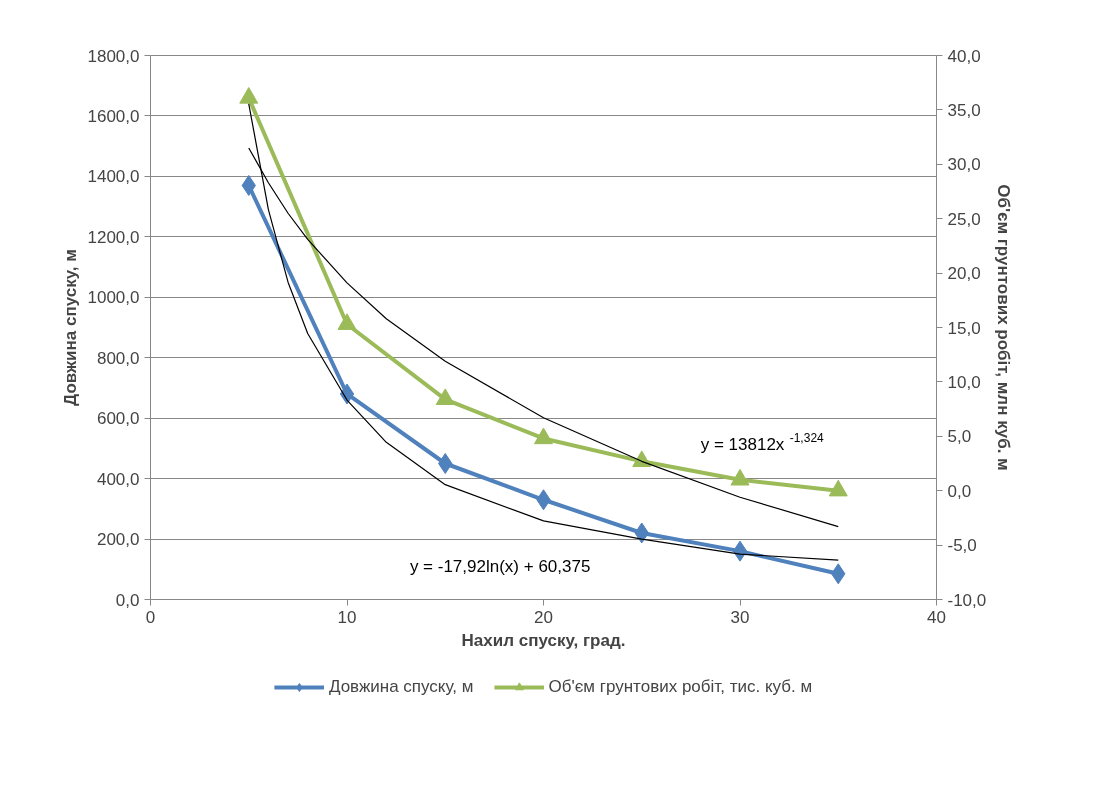 The width and height of the screenshot is (1120, 806). What do you see at coordinates (964, 382) in the screenshot?
I see `y2-tick-label: 10,0` at bounding box center [964, 382].